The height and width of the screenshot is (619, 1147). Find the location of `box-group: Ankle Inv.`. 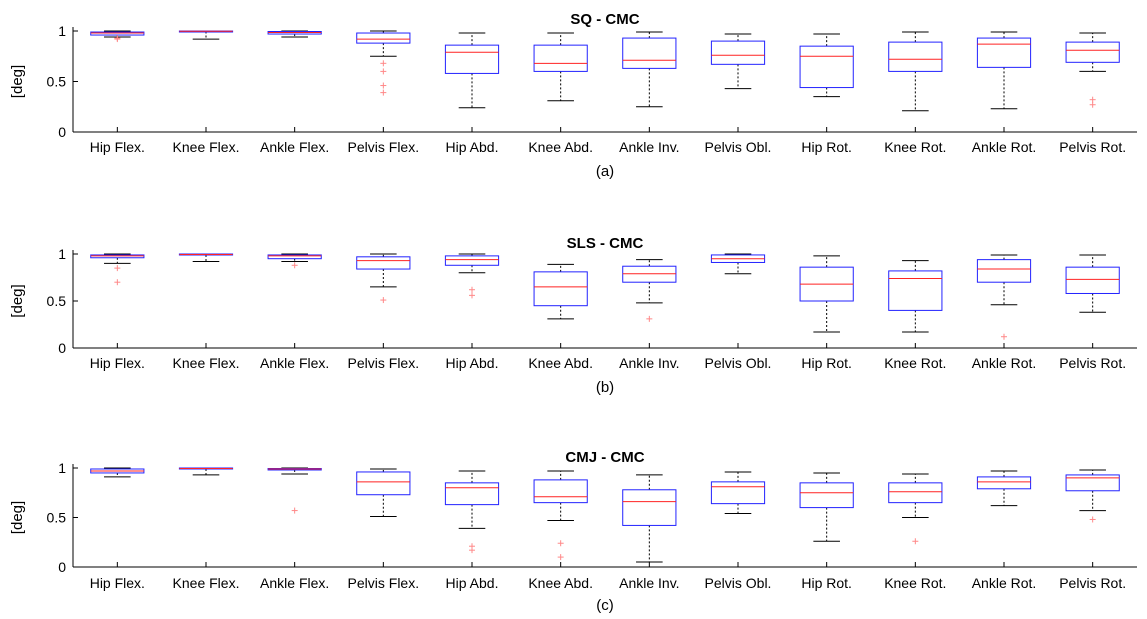

box-group: Ankle Inv. is located at coordinates (649, 532).